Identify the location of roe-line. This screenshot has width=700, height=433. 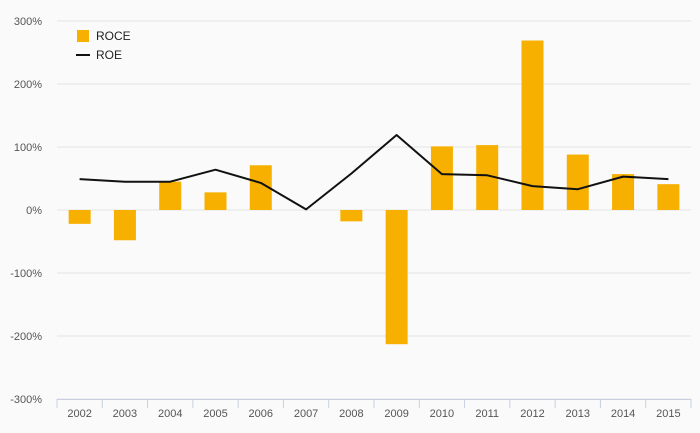
(374, 172).